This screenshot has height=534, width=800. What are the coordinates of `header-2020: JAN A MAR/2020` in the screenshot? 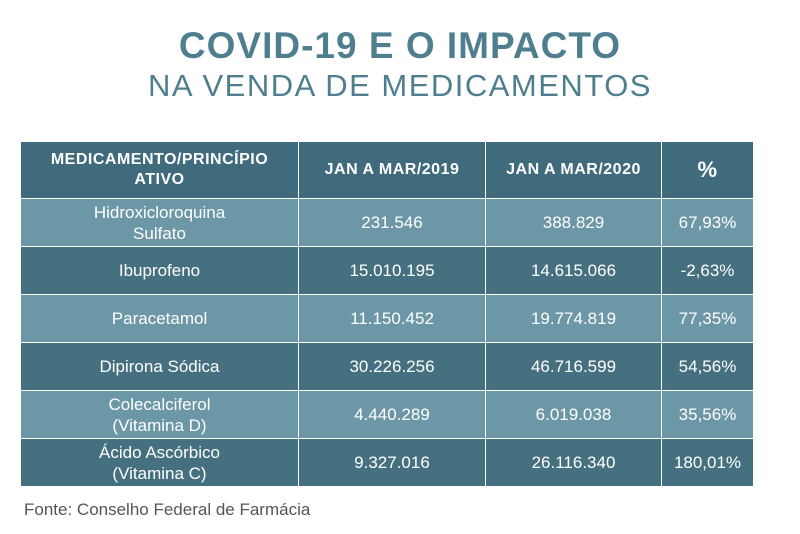 It's located at (573, 170).